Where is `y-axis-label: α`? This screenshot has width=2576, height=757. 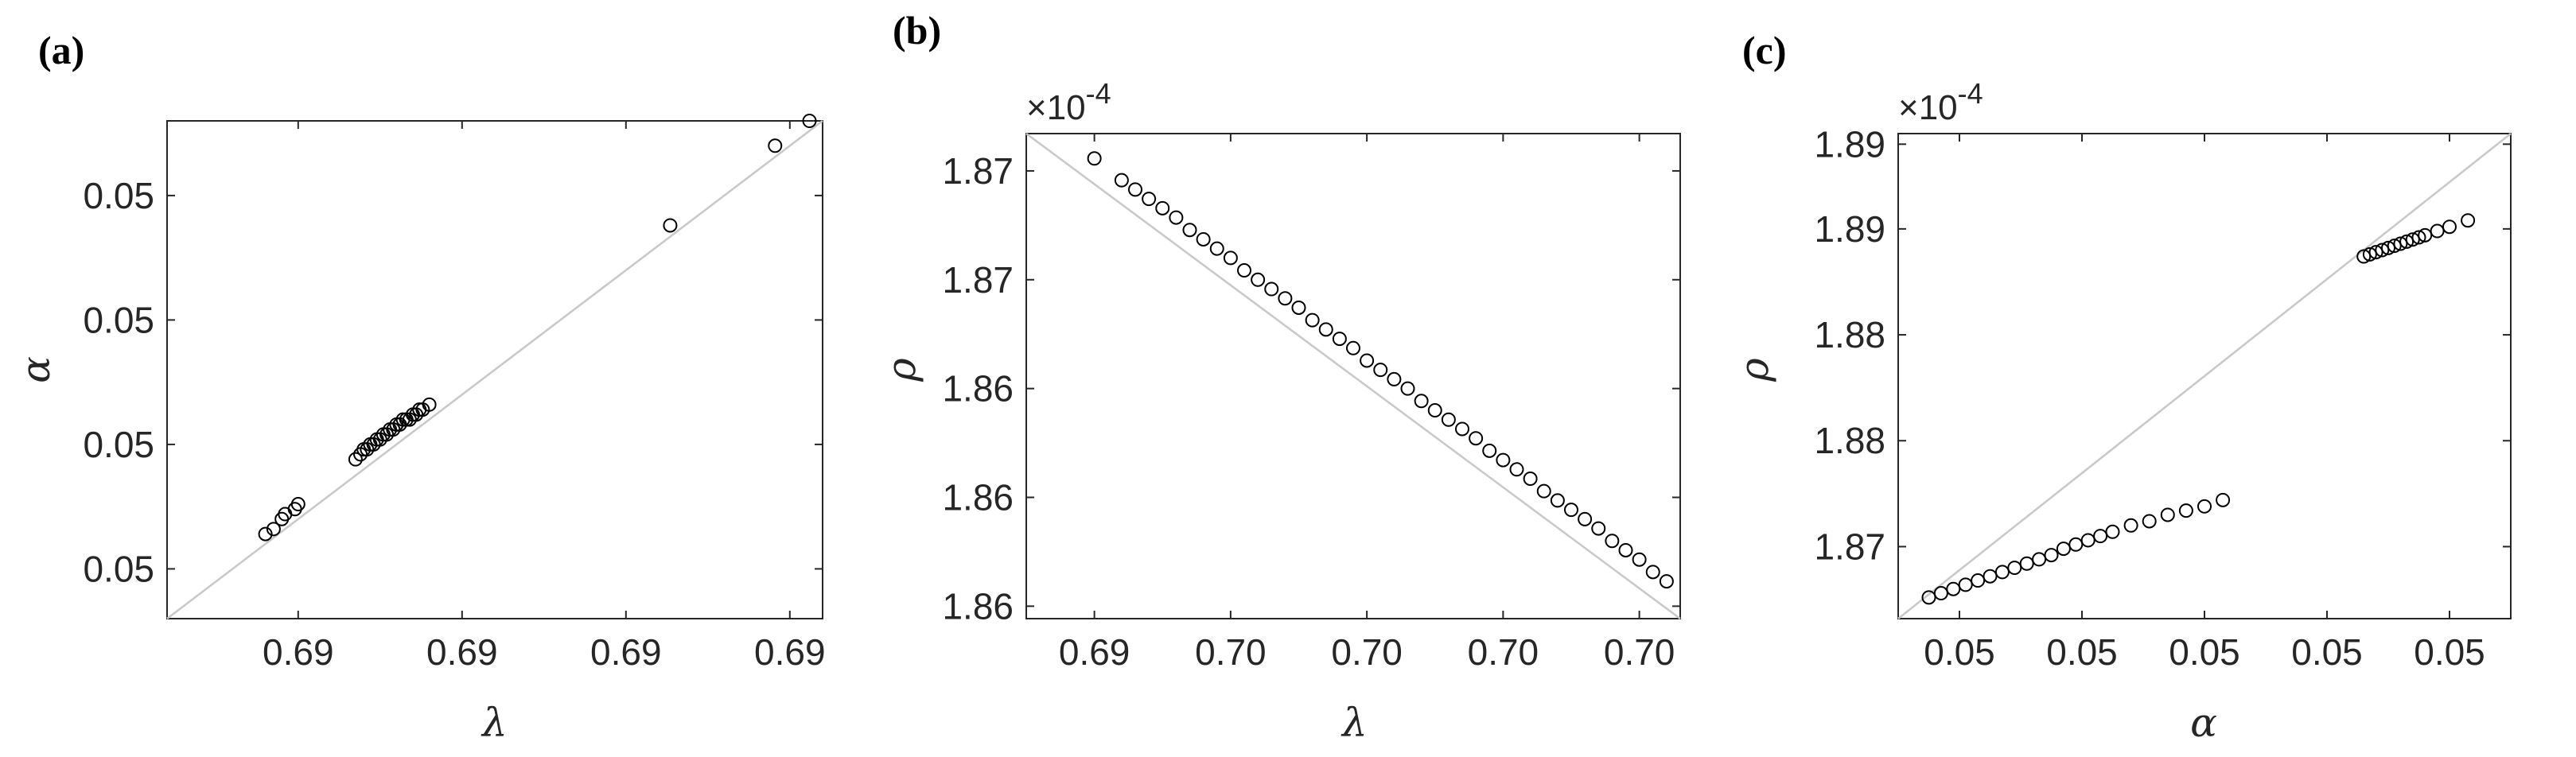
y-axis-label: α is located at coordinates (36, 369).